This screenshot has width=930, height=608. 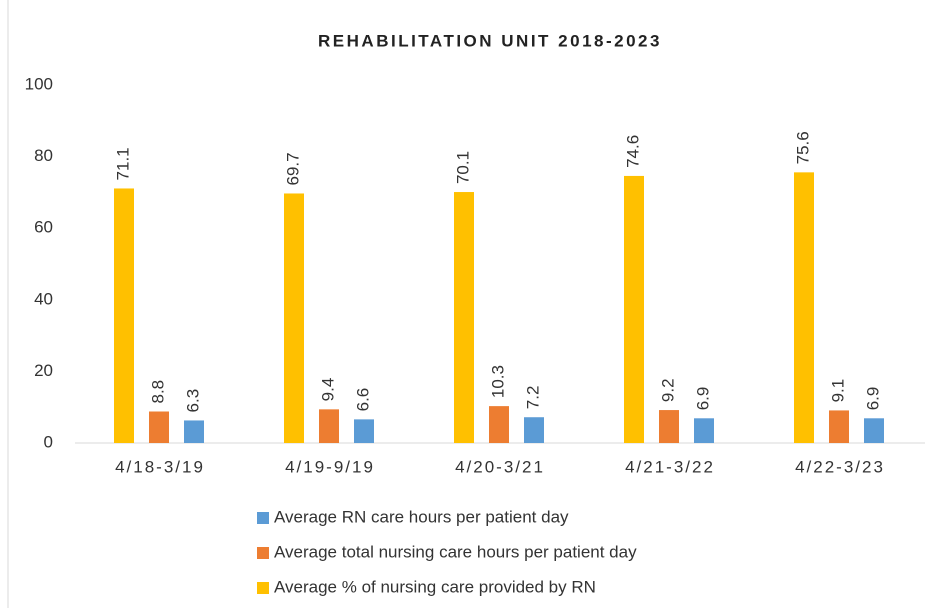 I want to click on legend-label: Average RN care hours per patient day, so click(x=421, y=516).